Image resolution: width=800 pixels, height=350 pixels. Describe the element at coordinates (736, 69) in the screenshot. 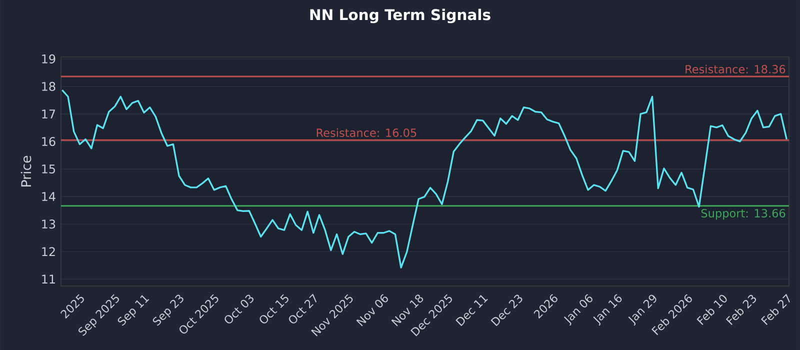

I see `ref-line-label: Resistance: 18.36` at that location.